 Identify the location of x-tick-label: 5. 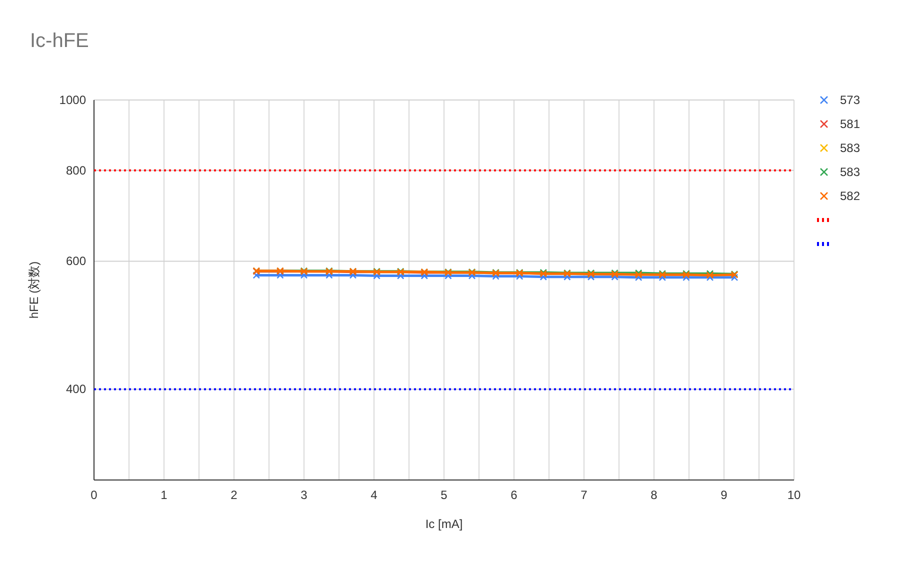
(444, 495).